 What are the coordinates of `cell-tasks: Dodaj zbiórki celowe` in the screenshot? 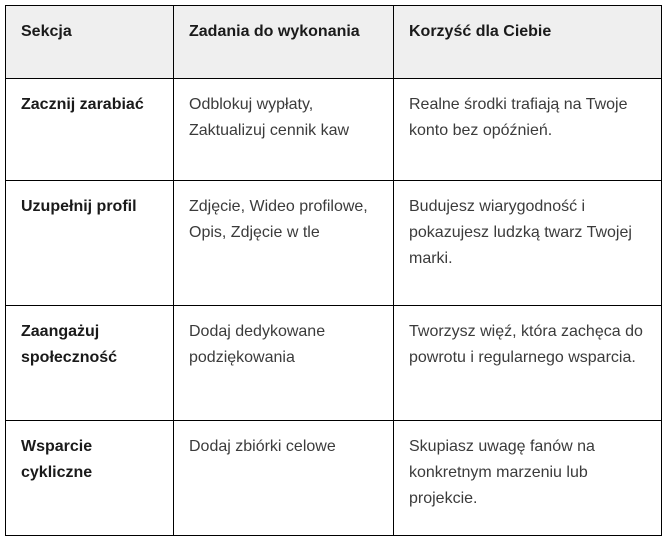 It's located at (283, 478).